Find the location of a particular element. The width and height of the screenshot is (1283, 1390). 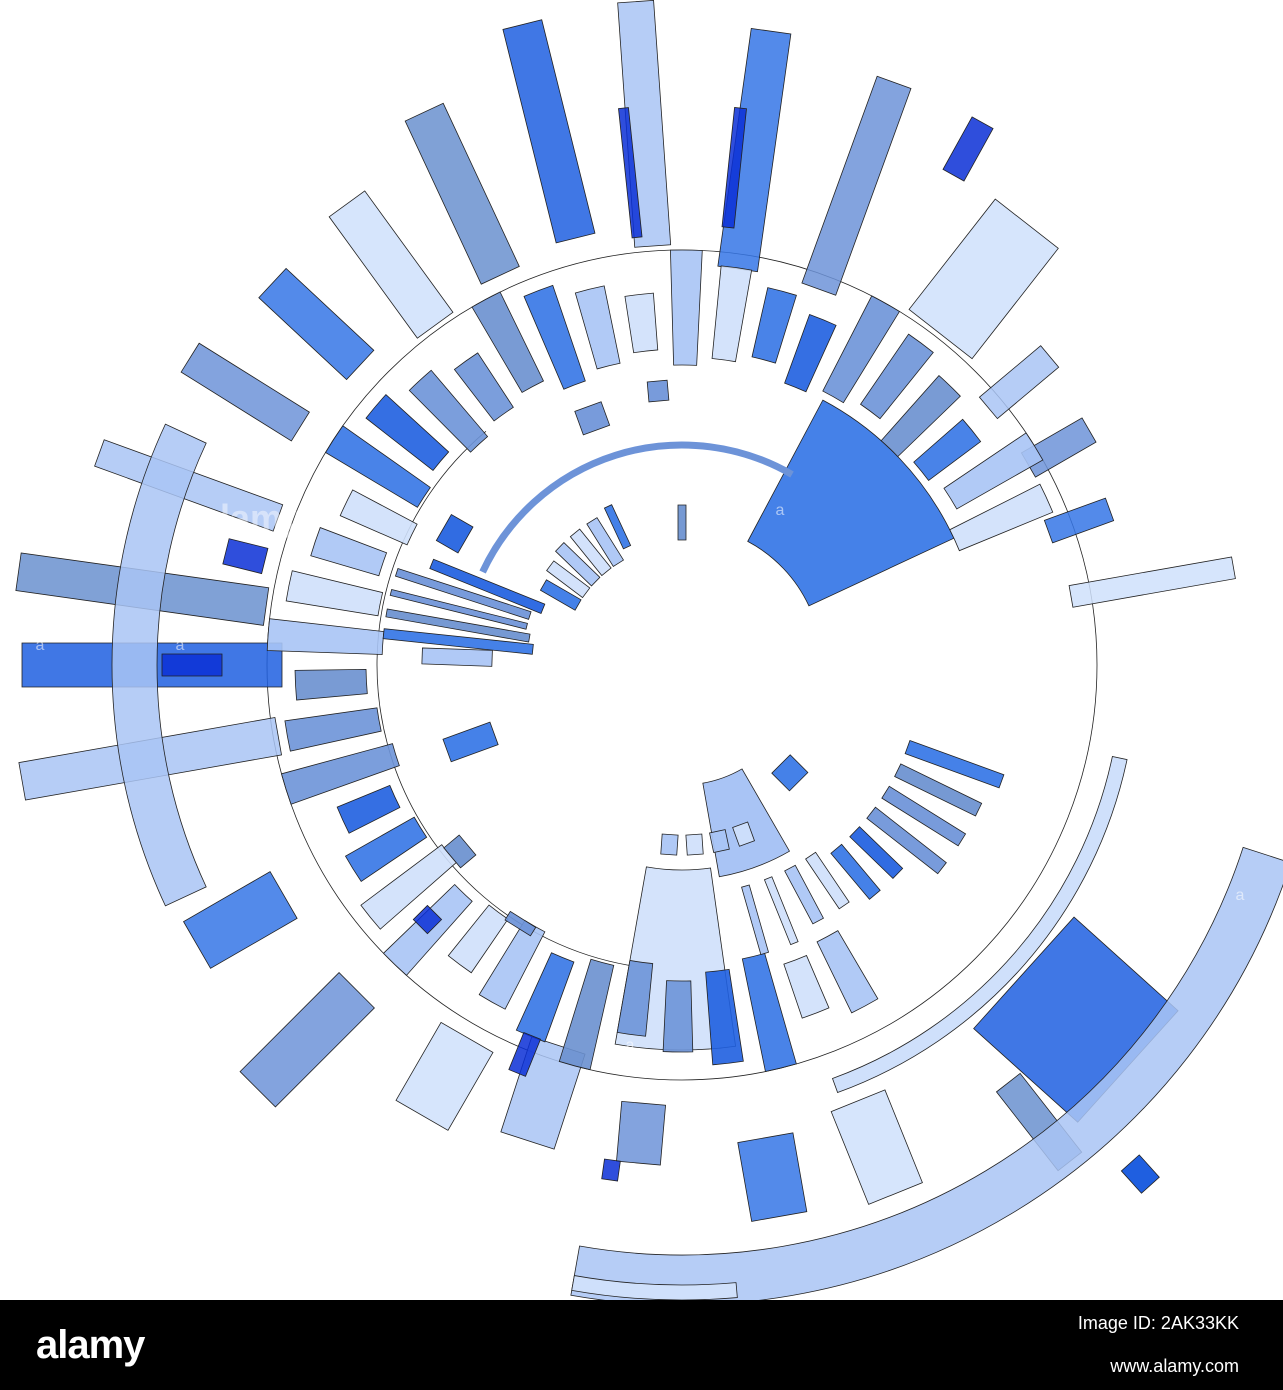

site-url: www.alamy.com is located at coordinates (1174, 1366).